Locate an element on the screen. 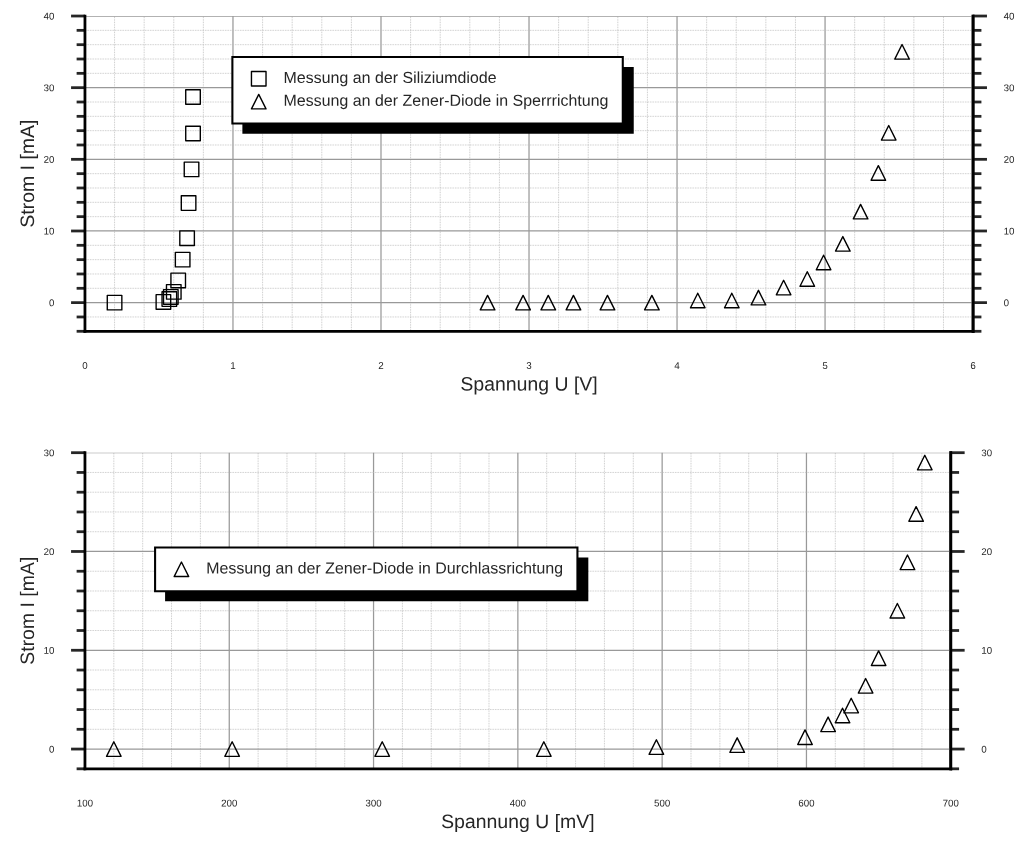 Image resolution: width=1015 pixels, height=843 pixels. y-tick-label: 40 is located at coordinates (49, 16).